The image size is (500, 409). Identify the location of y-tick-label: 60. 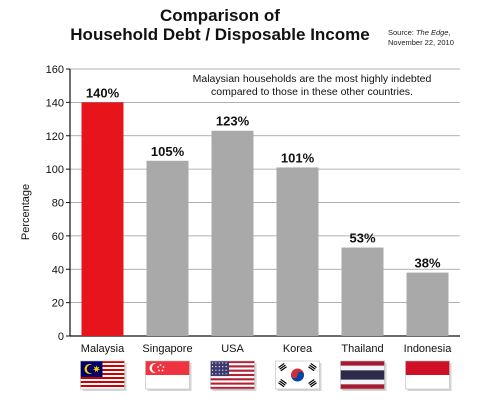
(58, 237).